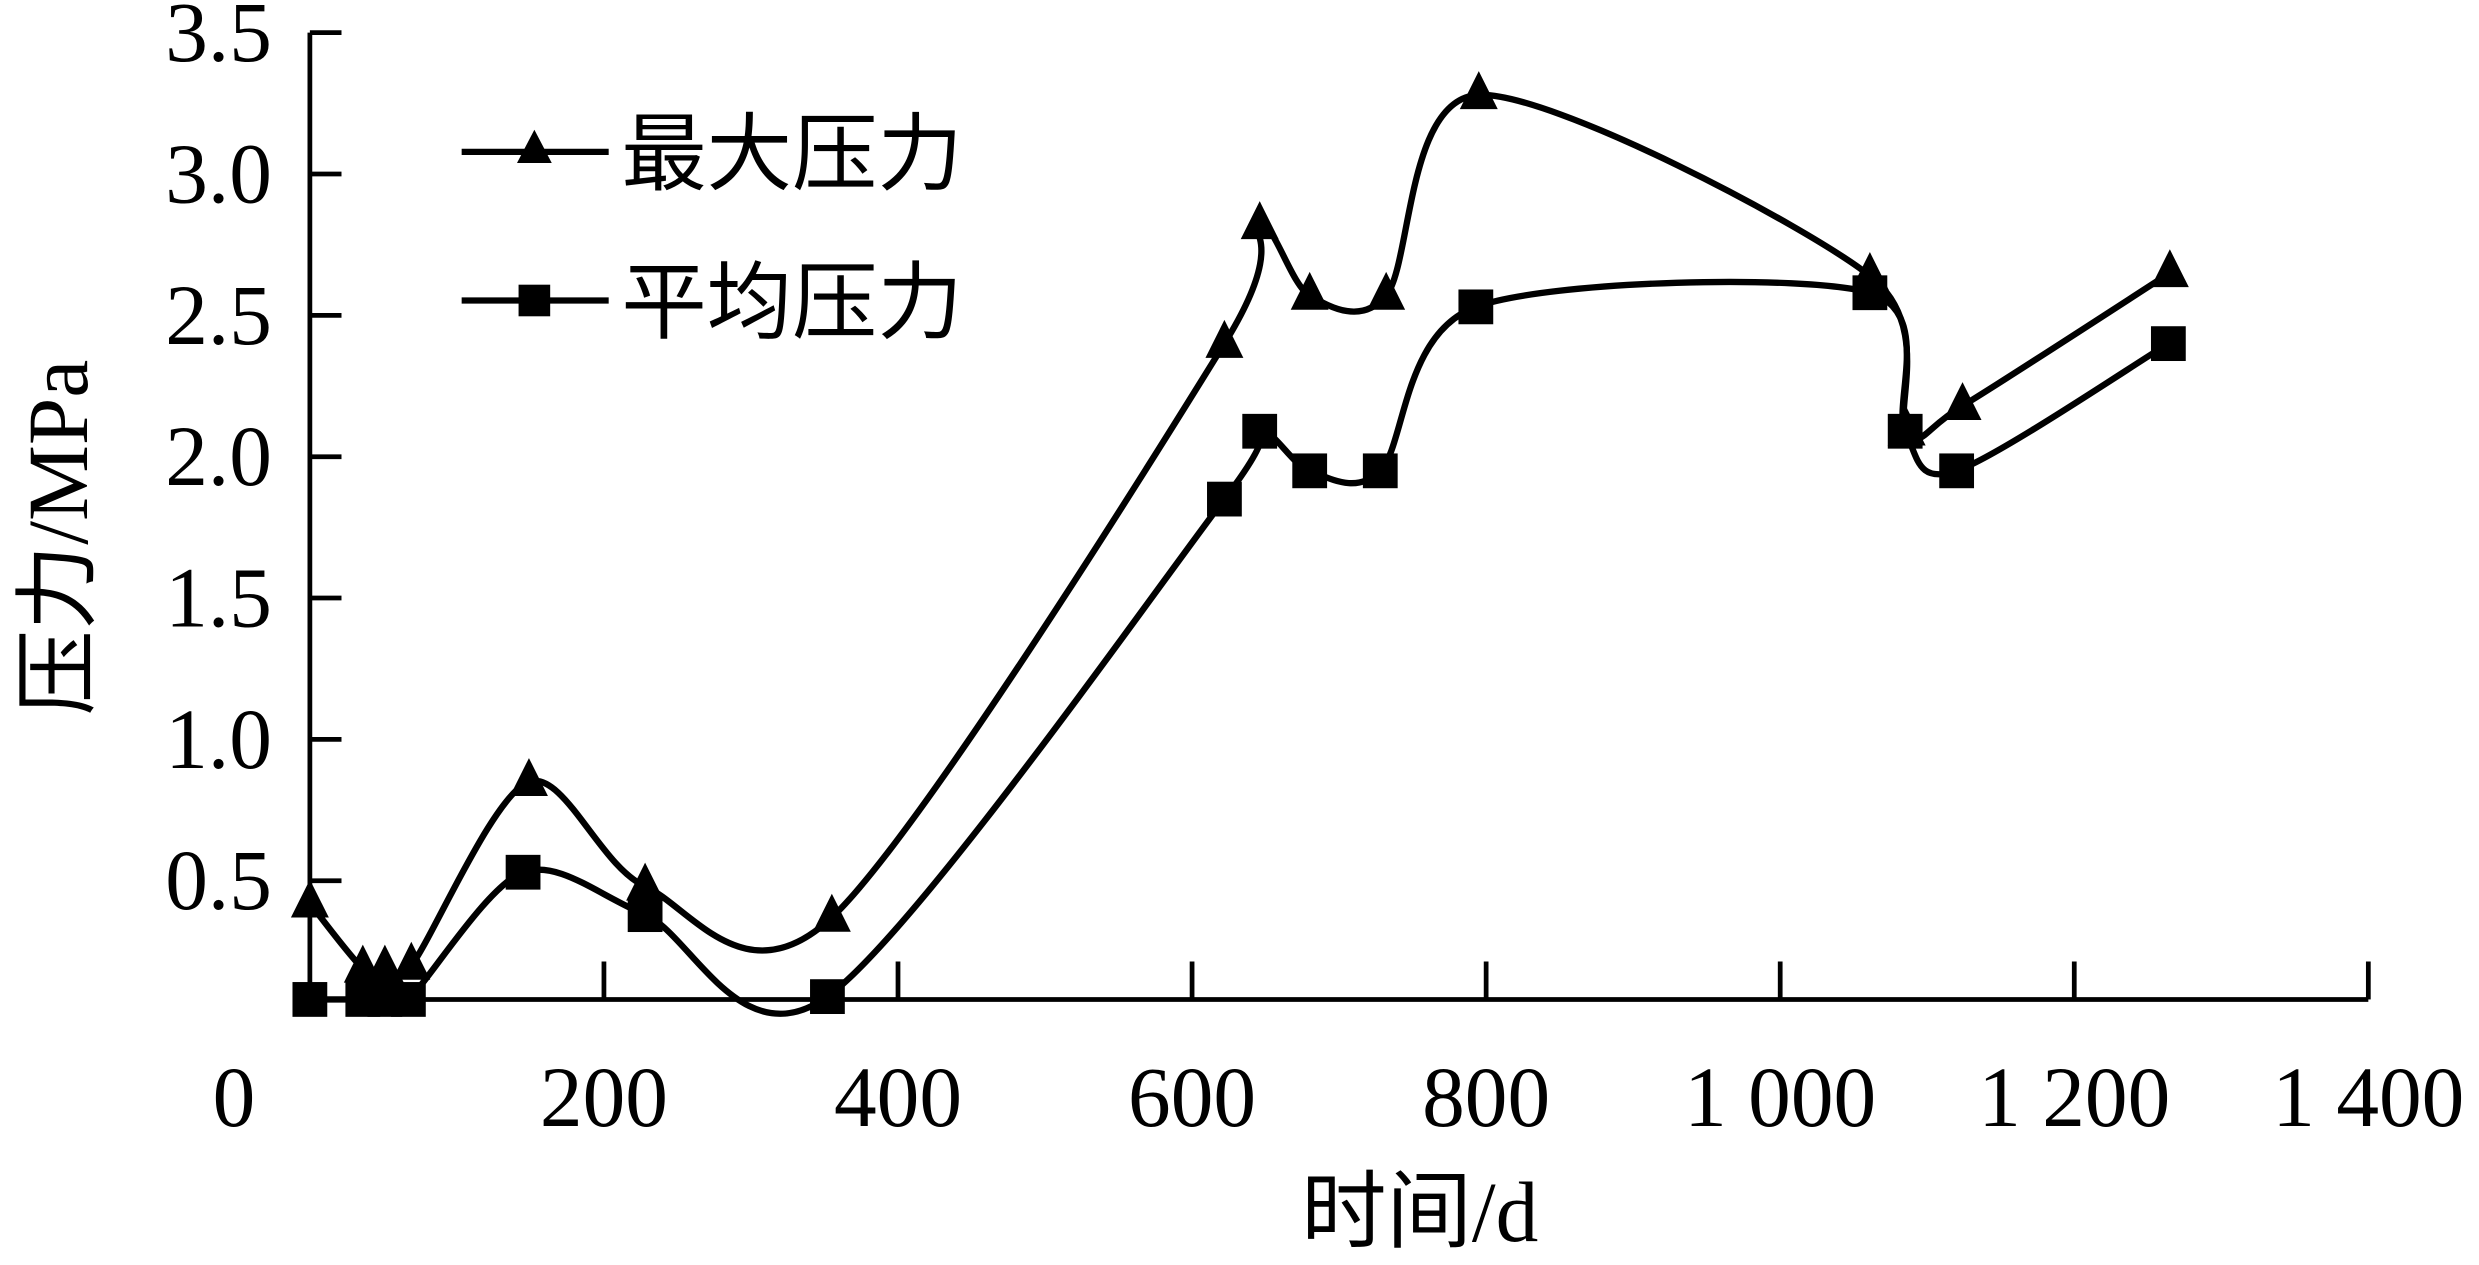 Image resolution: width=2479 pixels, height=1265 pixels. What do you see at coordinates (2368, 1098) in the screenshot?
I see `x-tick-label: 1 400` at bounding box center [2368, 1098].